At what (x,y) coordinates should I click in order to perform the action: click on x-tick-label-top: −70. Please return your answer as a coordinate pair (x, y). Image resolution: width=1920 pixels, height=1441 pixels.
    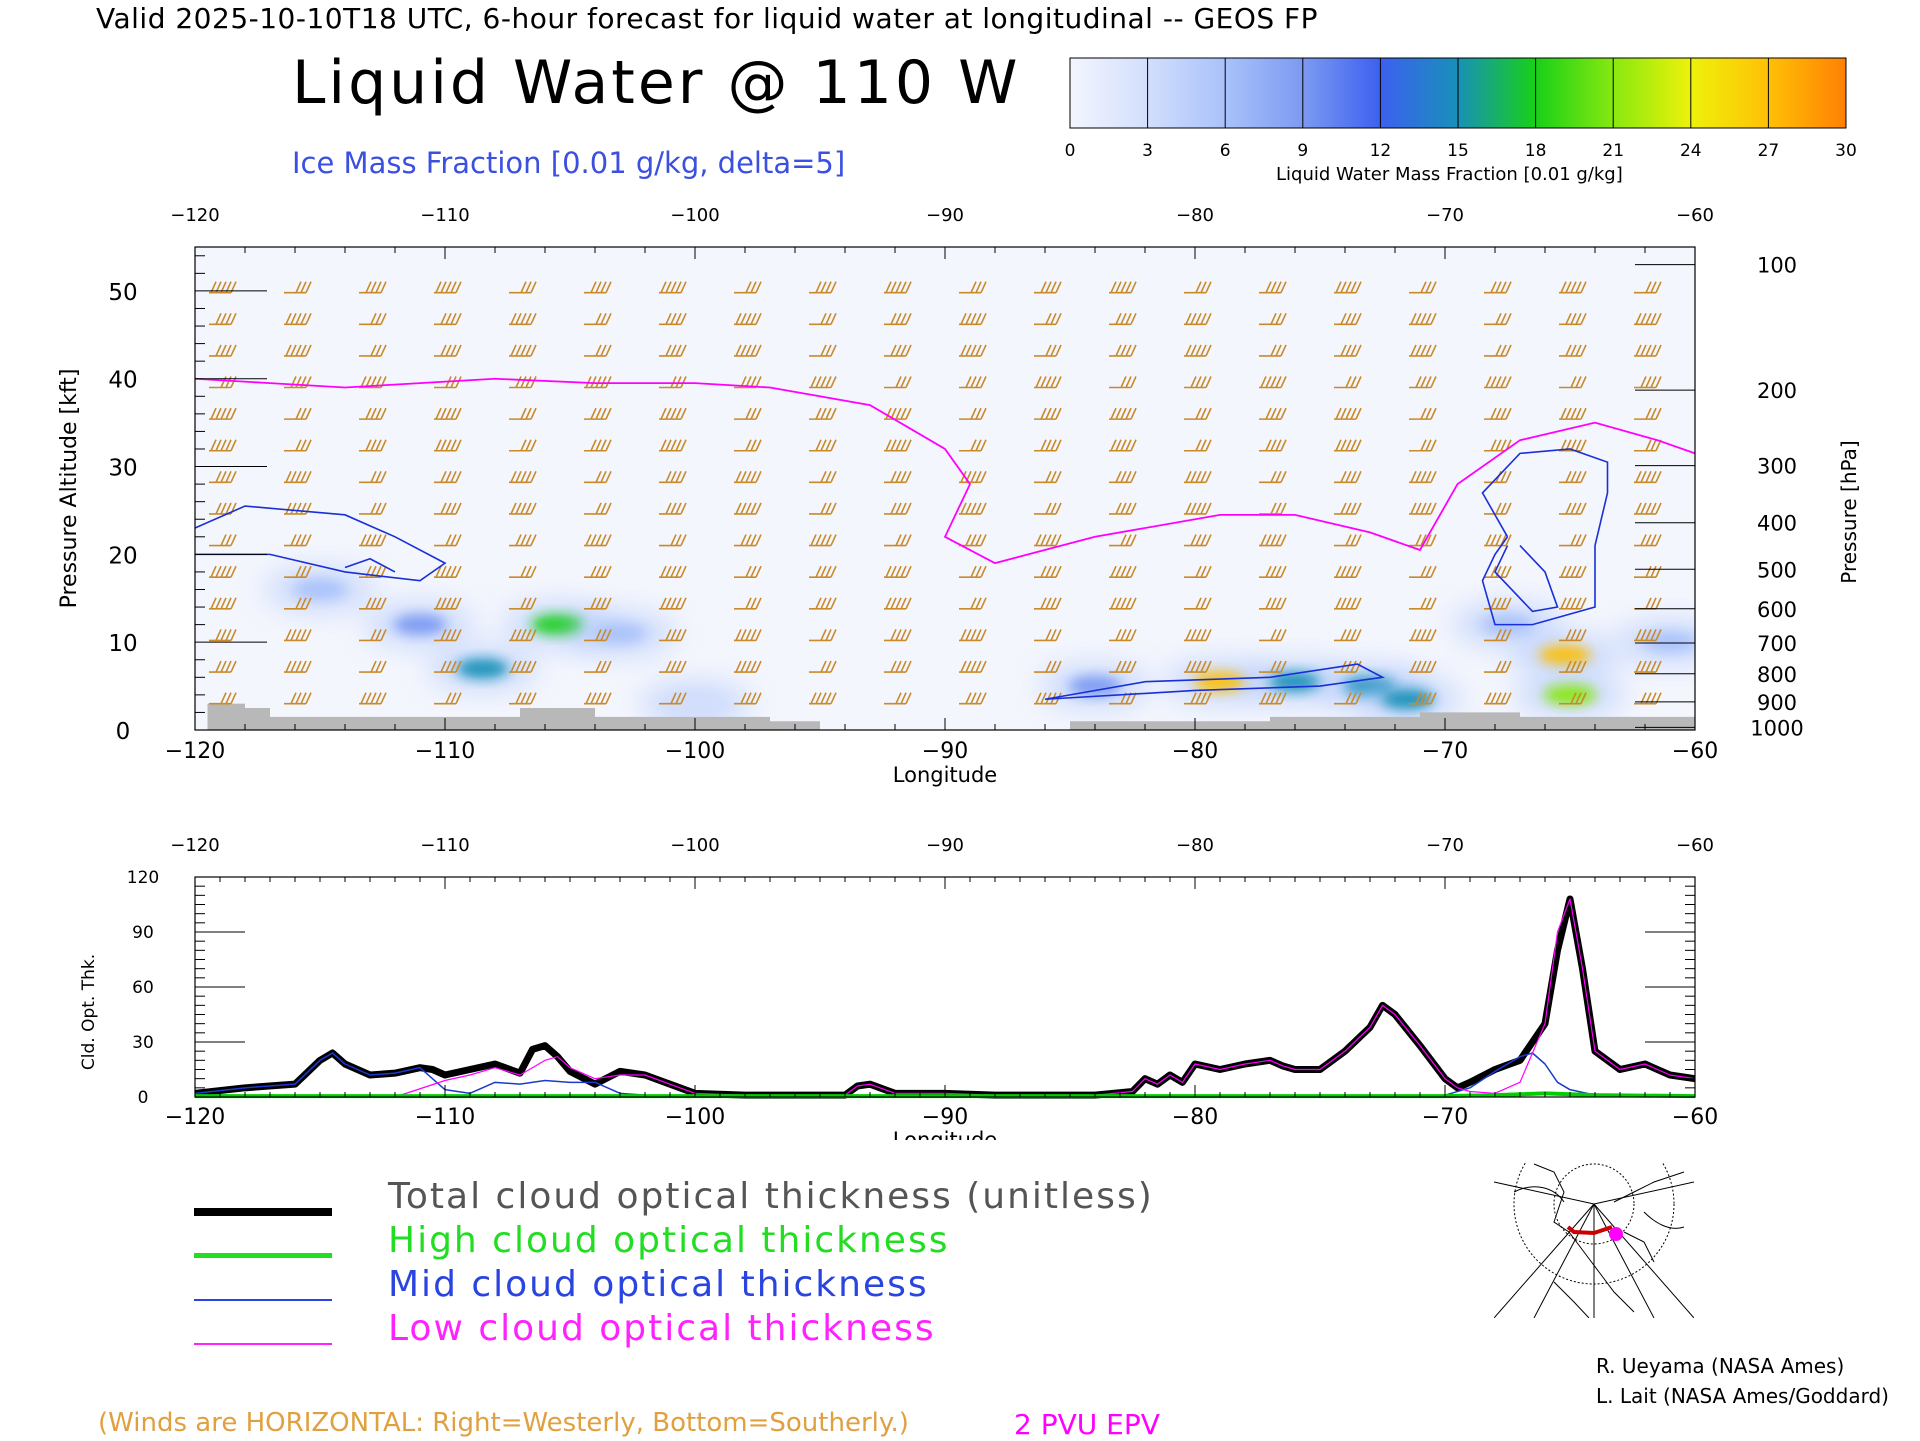
    Looking at the image, I should click on (1445, 845).